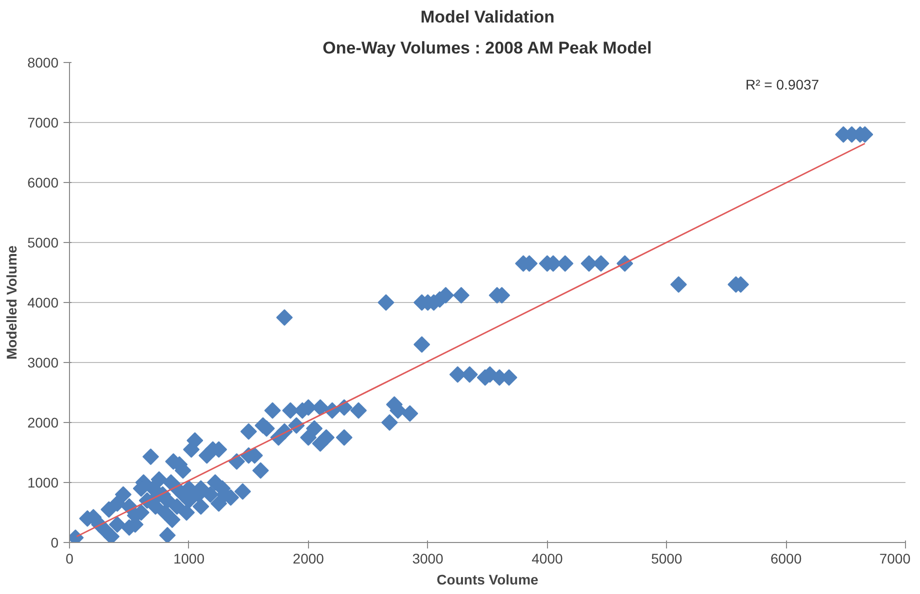  What do you see at coordinates (487, 48) in the screenshot?
I see `chart-subtitle: One-Way Volumes : 2008 AM Peak Model` at bounding box center [487, 48].